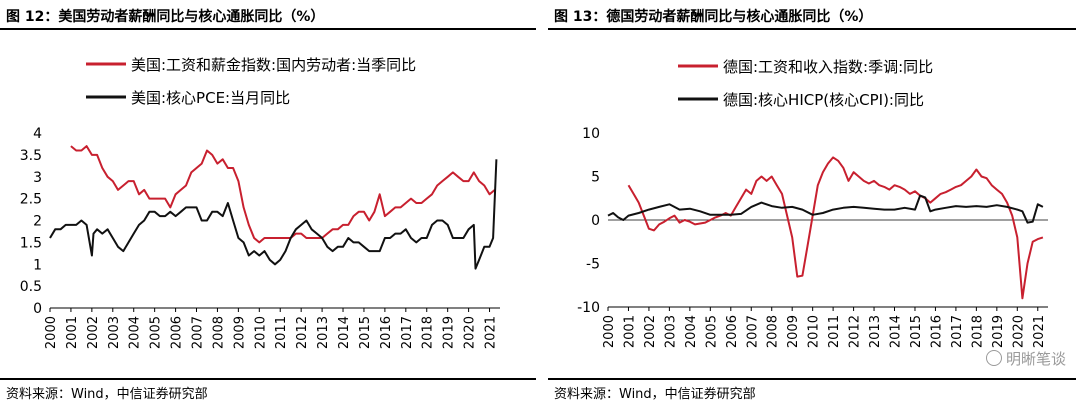 The image size is (1080, 405). I want to click on y-tick-label: 1, so click(37, 265).